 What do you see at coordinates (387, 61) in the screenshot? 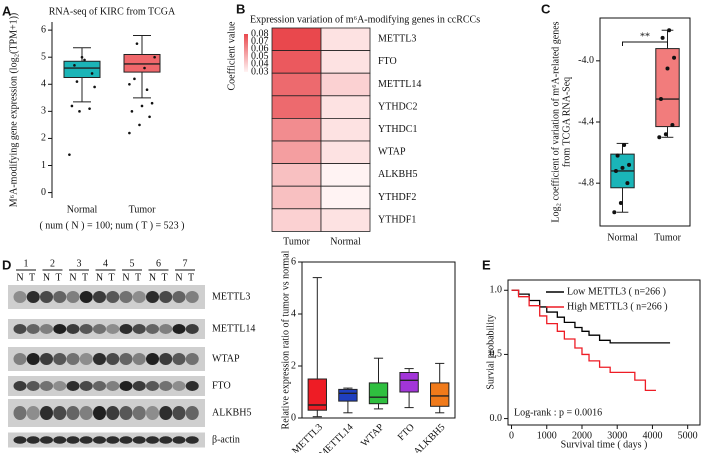
I see `row-label: FTO` at bounding box center [387, 61].